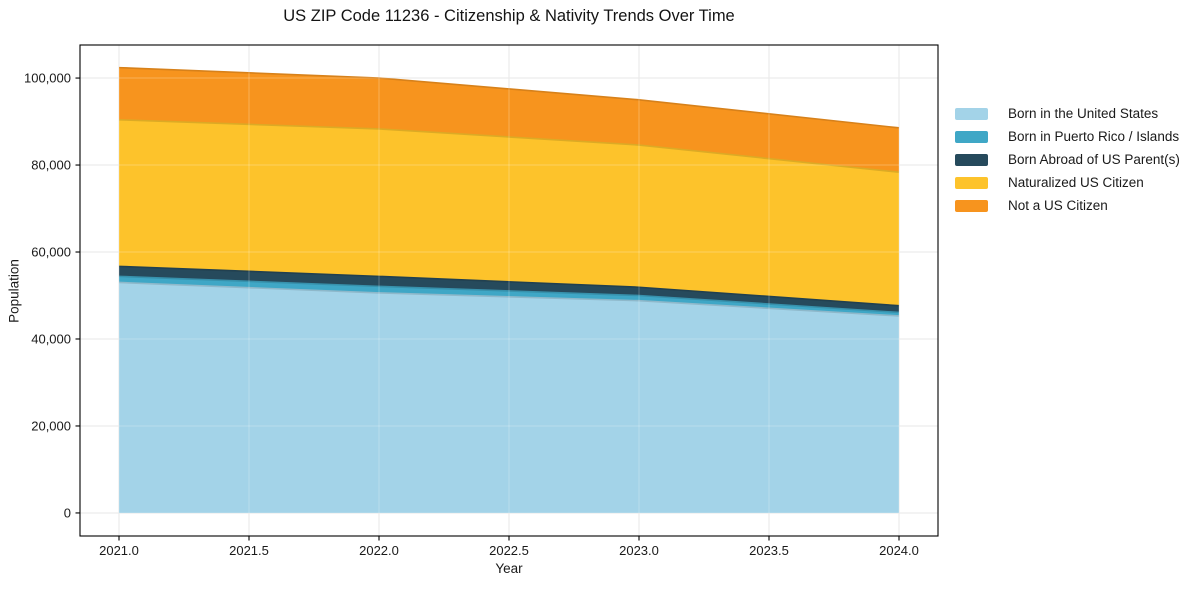 The width and height of the screenshot is (1189, 590). I want to click on x-tick-label: 2022.5, so click(509, 550).